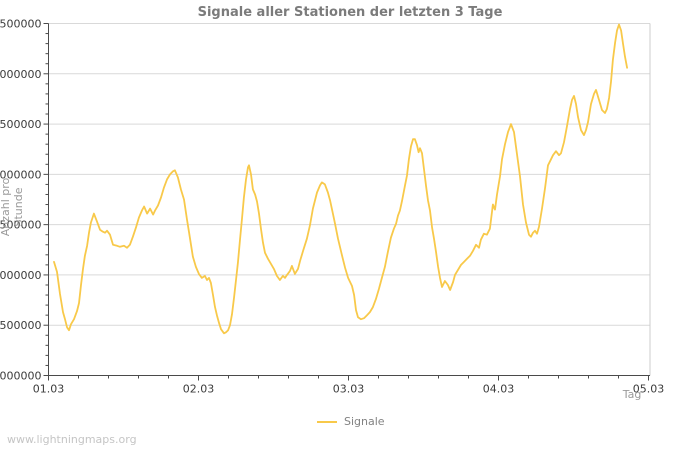 Image resolution: width=700 pixels, height=450 pixels. Describe the element at coordinates (21, 124) in the screenshot. I see `y-tick-label: 8500000` at that location.